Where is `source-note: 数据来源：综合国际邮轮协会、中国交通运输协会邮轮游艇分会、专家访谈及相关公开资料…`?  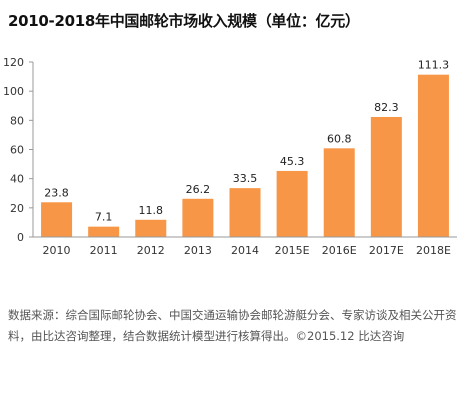
source-note: 数据来源：综合国际邮轮协会、中国交通运输协会邮轮游艇分会、专家访谈及相关公开资料… is located at coordinates (232, 325).